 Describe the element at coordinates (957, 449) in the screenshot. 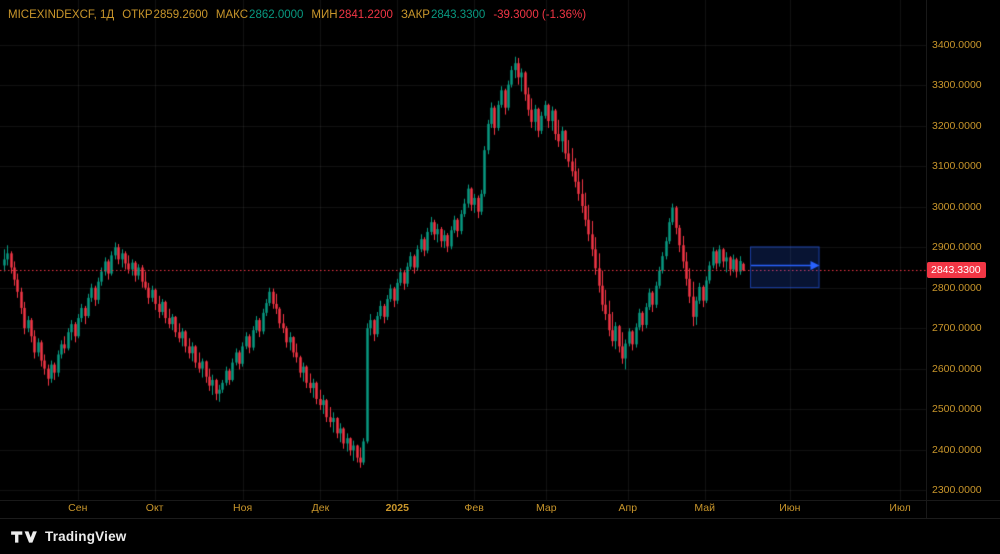

I see `price-tick-label: 2400.0000` at that location.